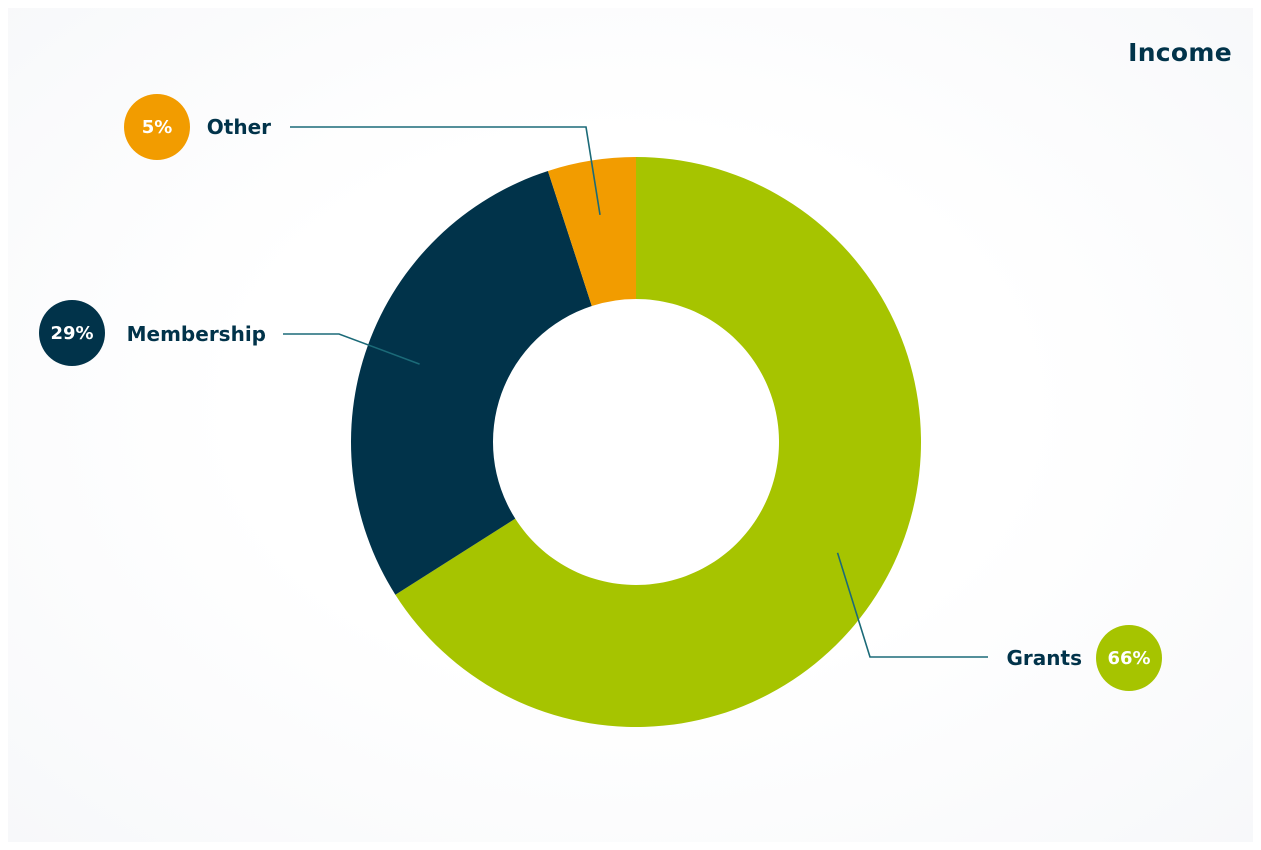 The image size is (1261, 850). I want to click on leader-line-grants, so click(912, 605).